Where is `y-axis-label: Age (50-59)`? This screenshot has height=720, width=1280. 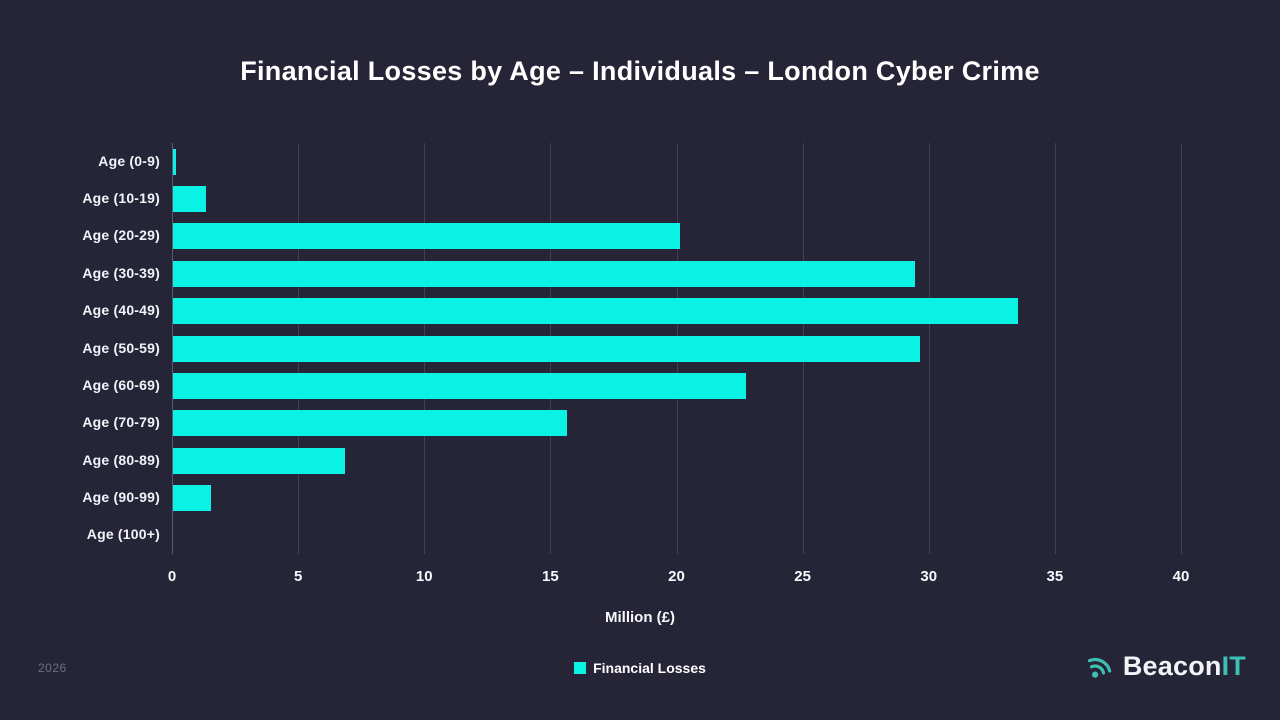 y-axis-label: Age (50-59) is located at coordinates (121, 347).